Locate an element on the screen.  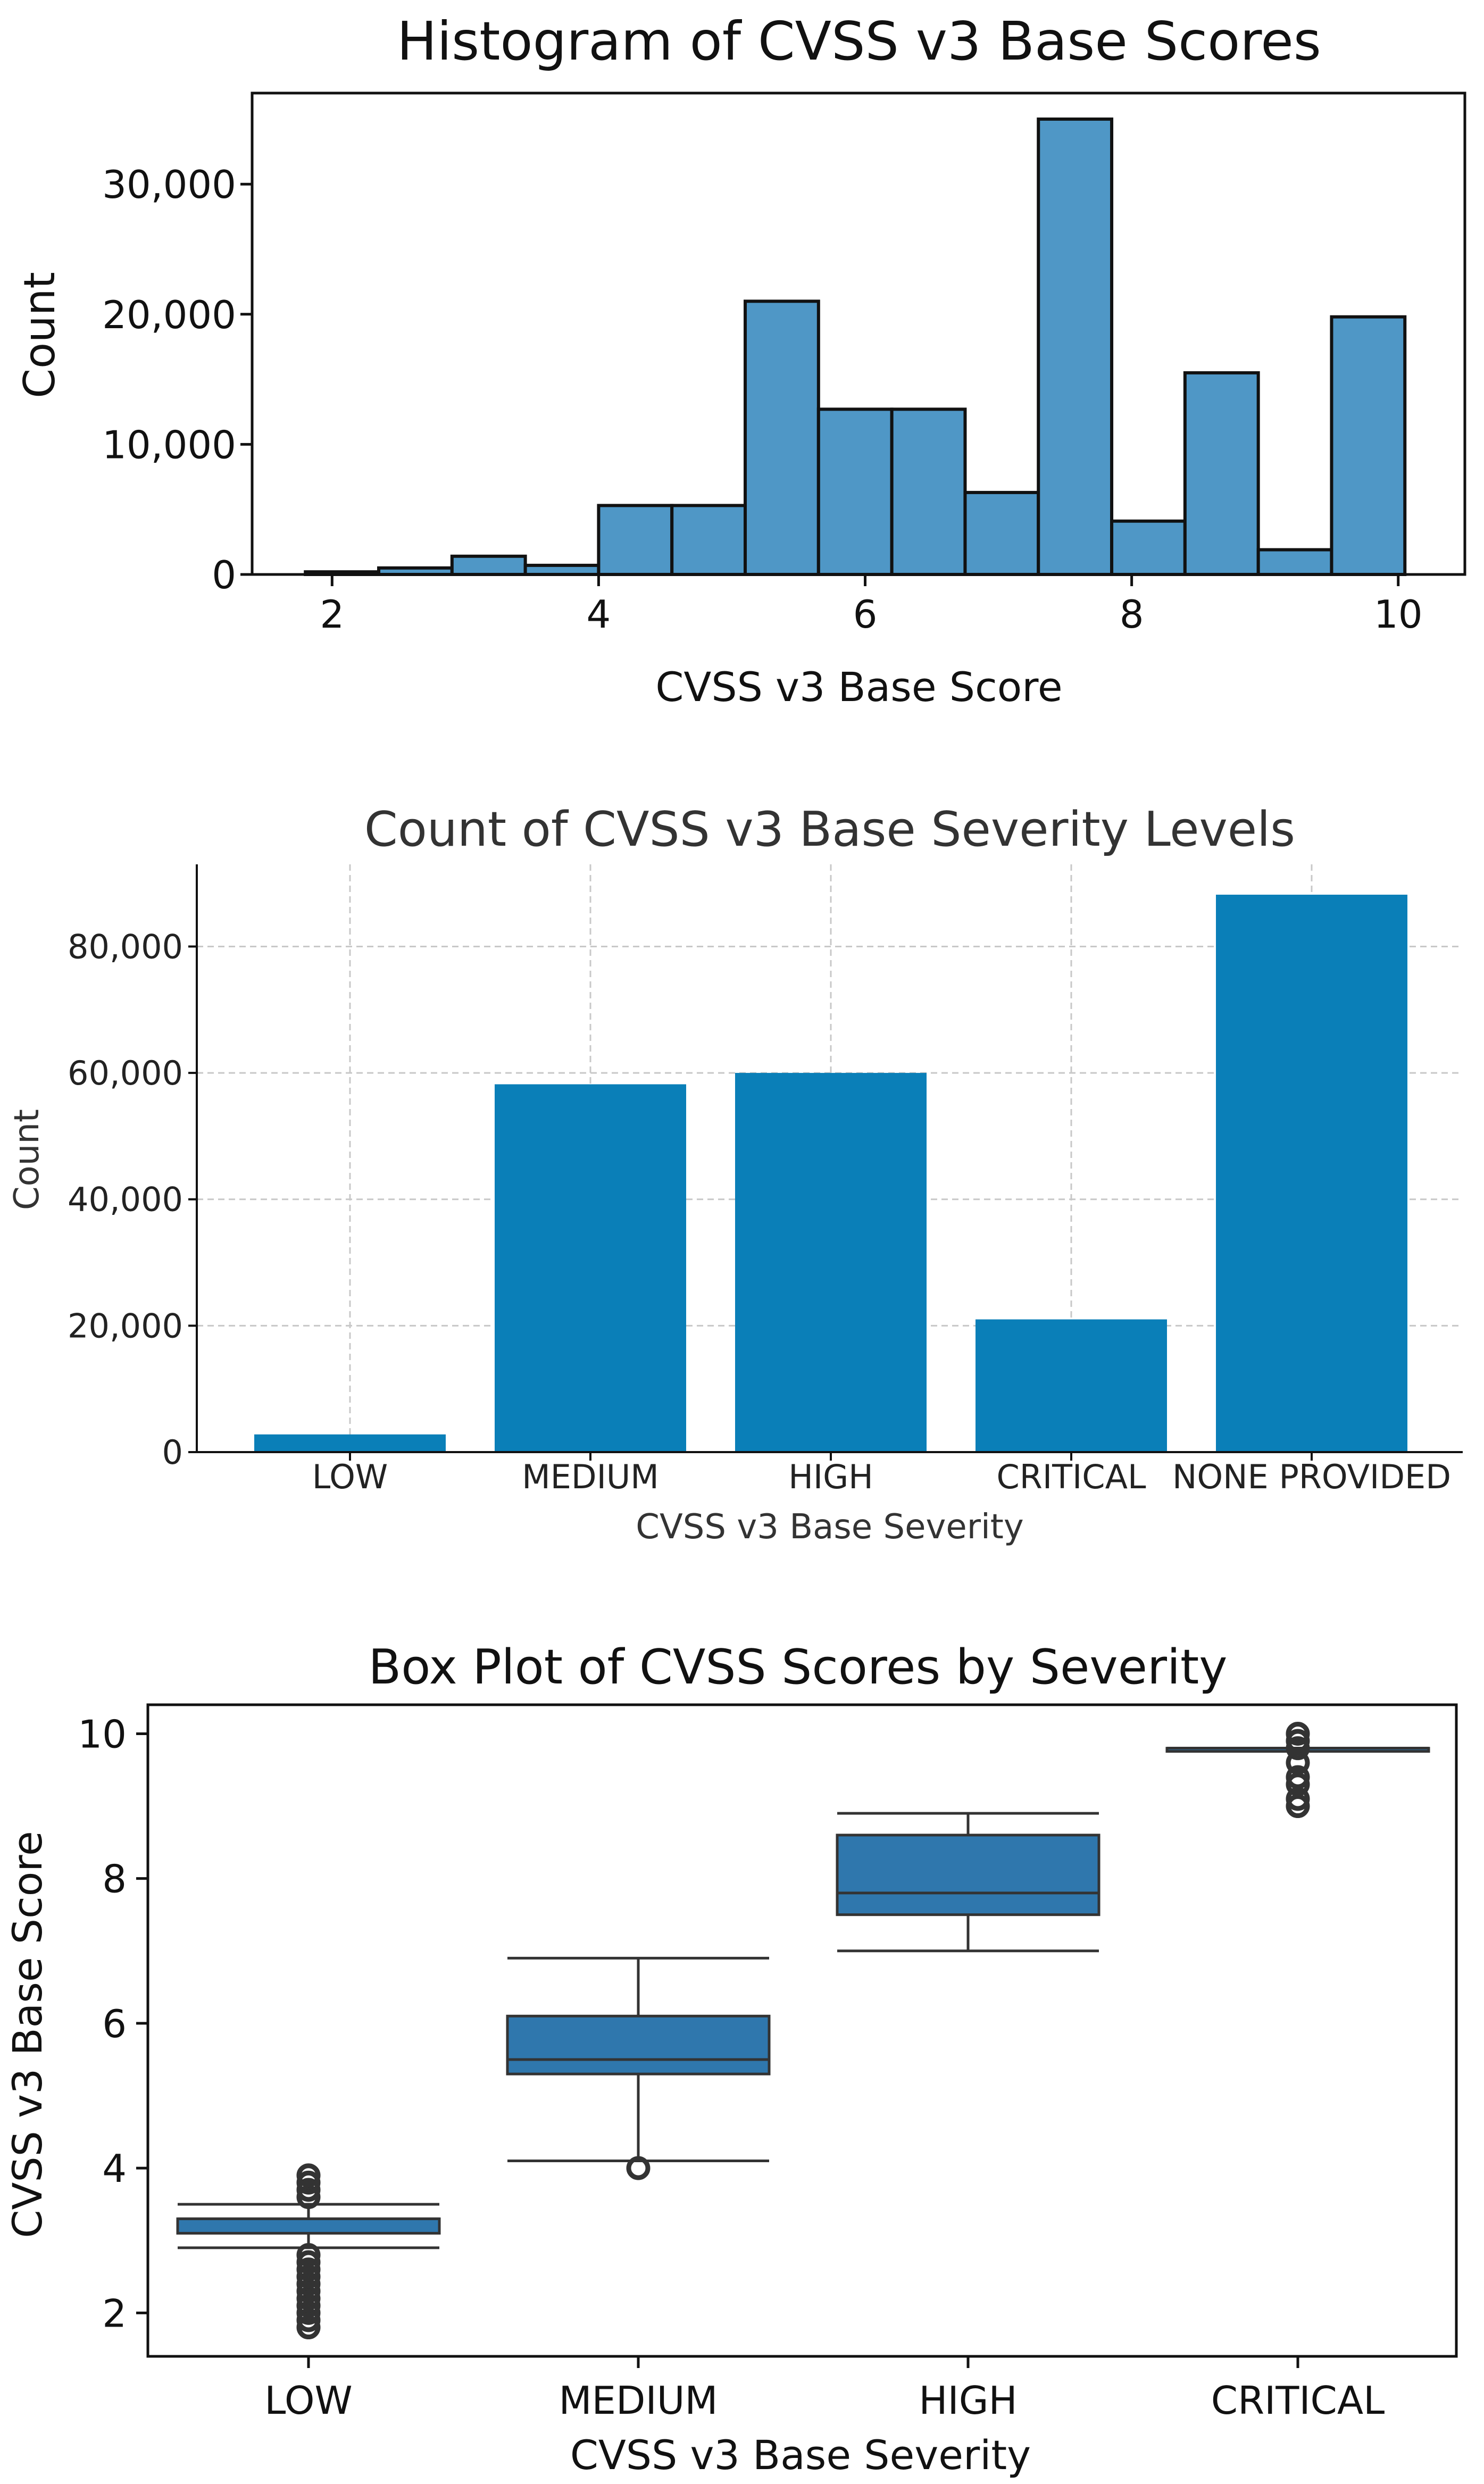
box-plot-outlier-medium is located at coordinates (638, 2168).